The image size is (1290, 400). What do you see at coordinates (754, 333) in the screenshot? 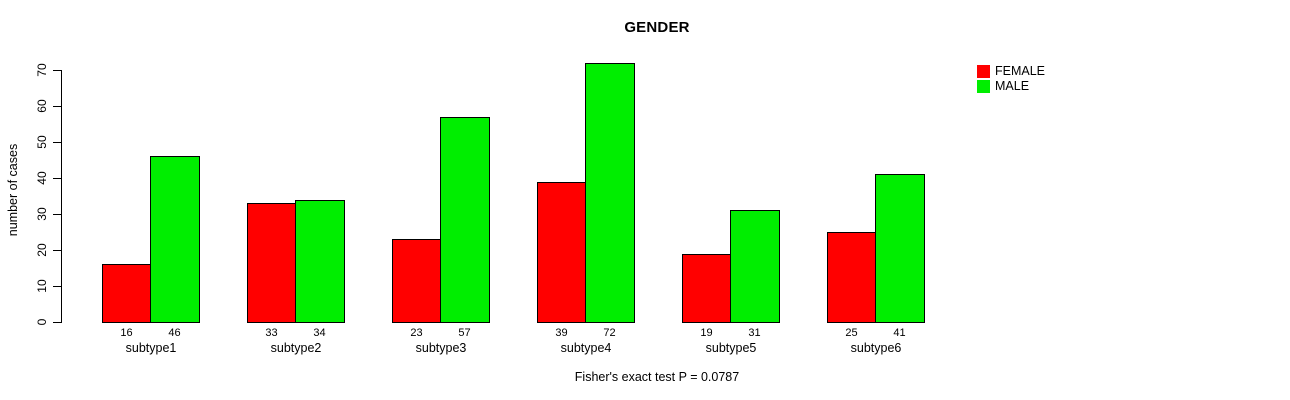
I see `bar-value-label: 31` at bounding box center [754, 333].